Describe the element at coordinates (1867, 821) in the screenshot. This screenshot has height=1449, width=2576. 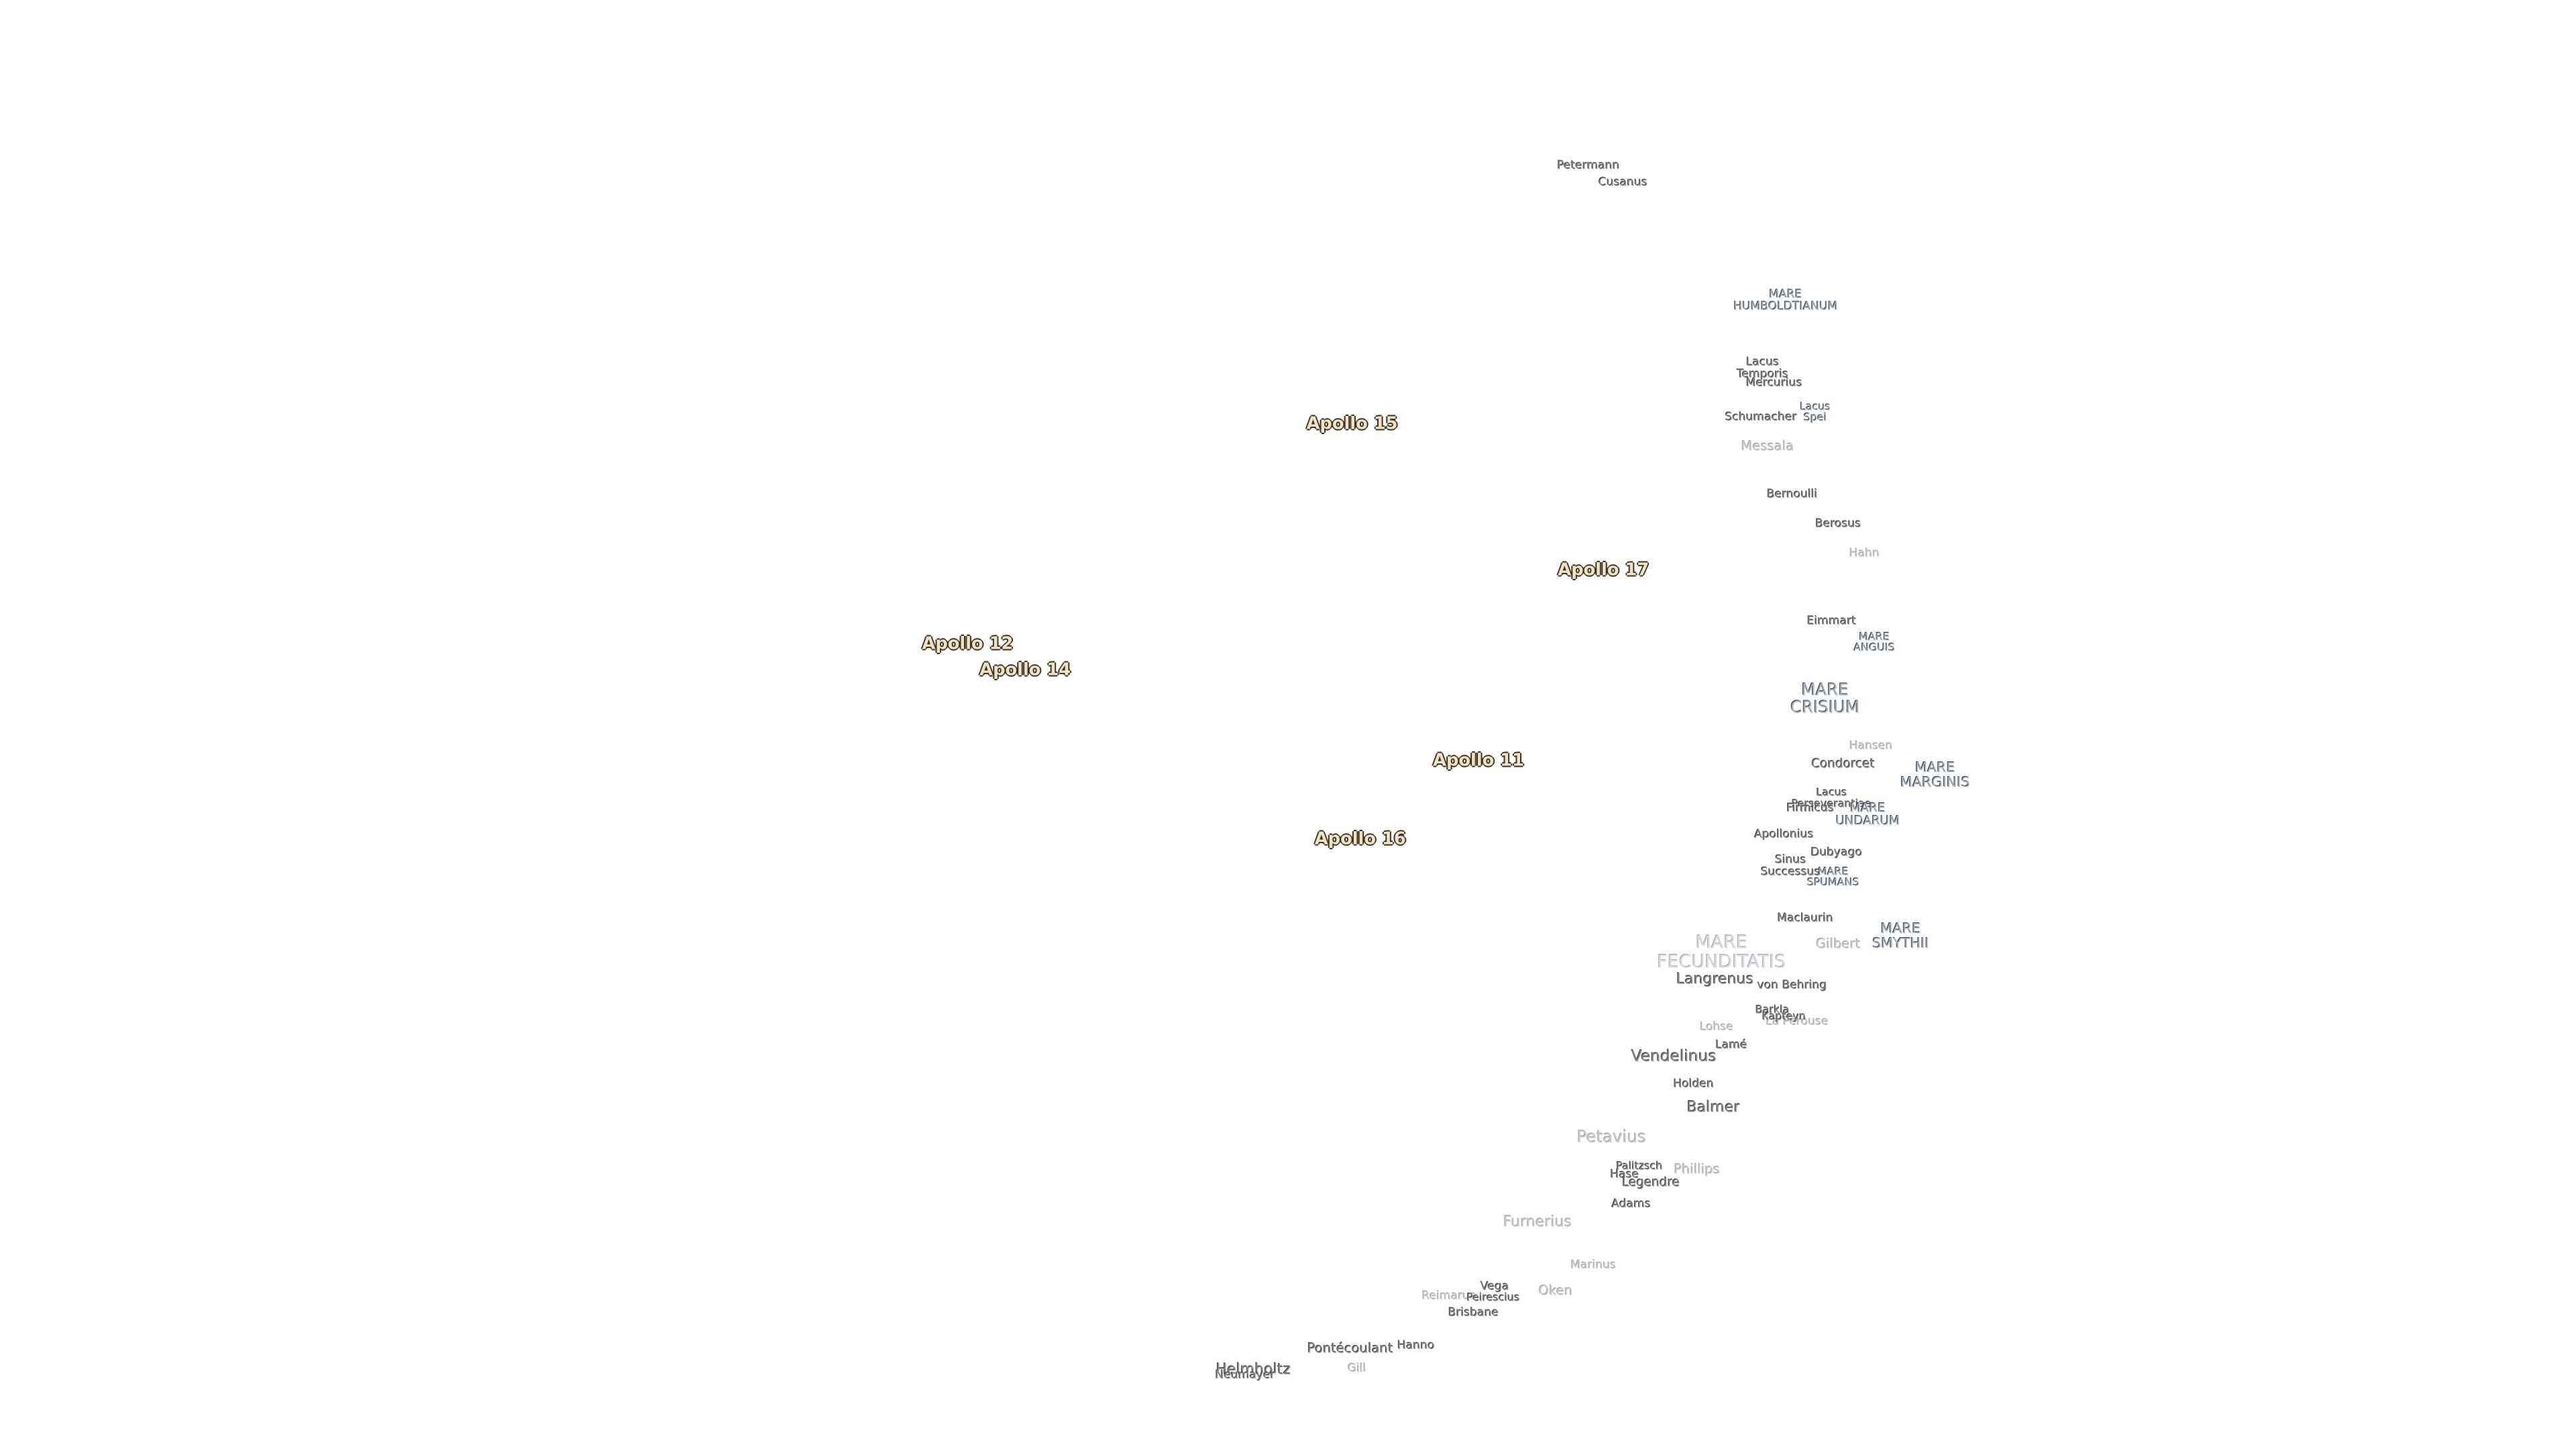
I see `feature-label-line: UNDARUM` at that location.